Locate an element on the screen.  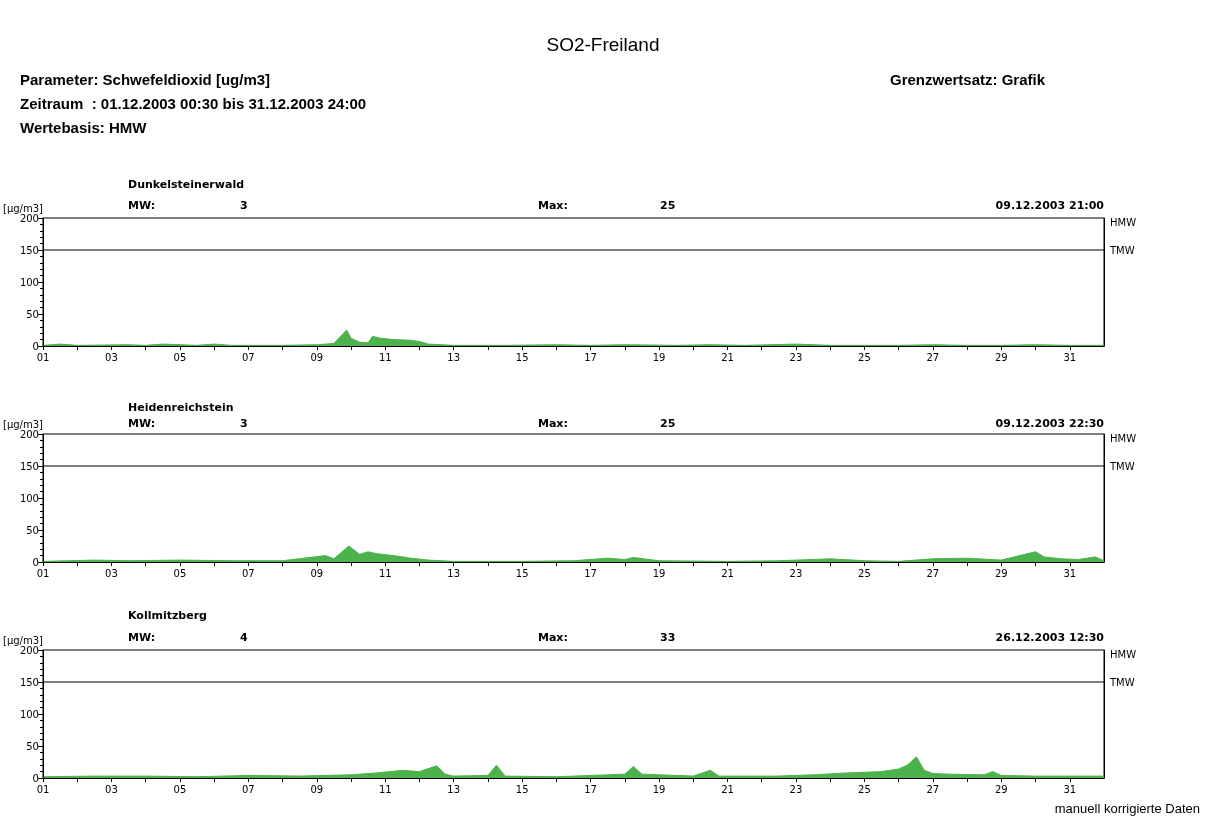
text: 09.12.2003 22:30 is located at coordinates (1050, 423).